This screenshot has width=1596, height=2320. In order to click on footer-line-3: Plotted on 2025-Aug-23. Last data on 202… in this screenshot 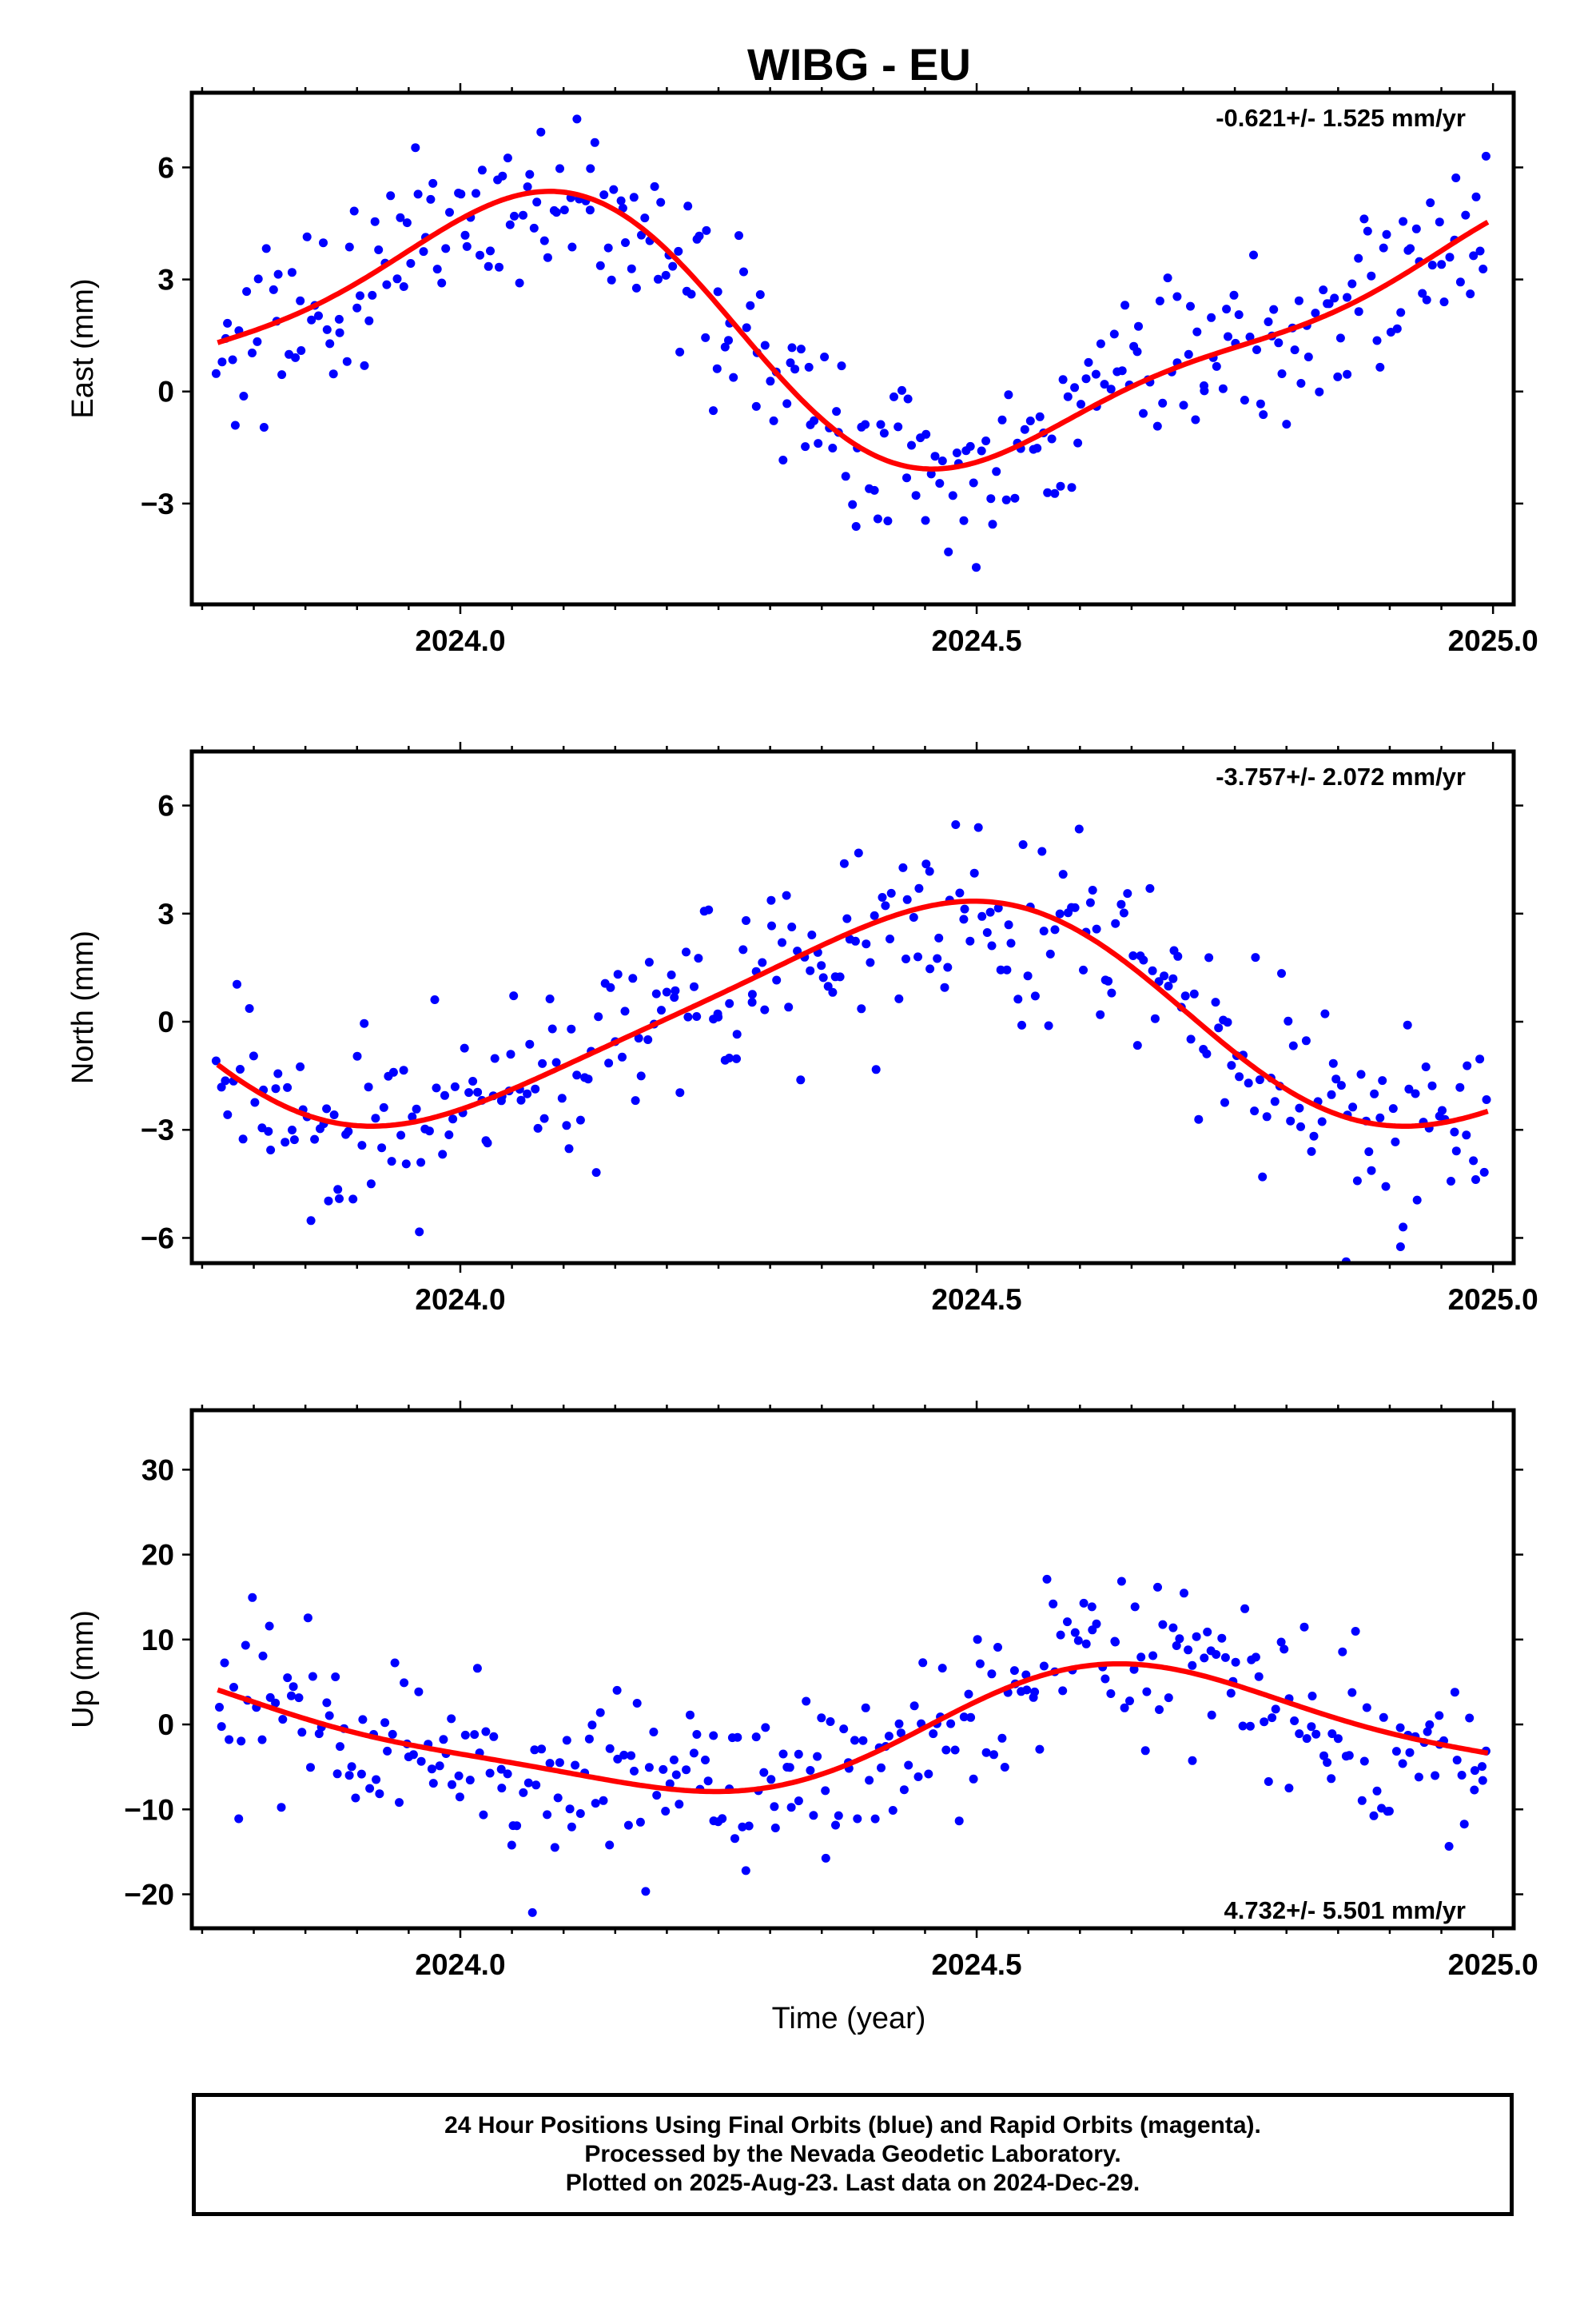, I will do `click(852, 2183)`.